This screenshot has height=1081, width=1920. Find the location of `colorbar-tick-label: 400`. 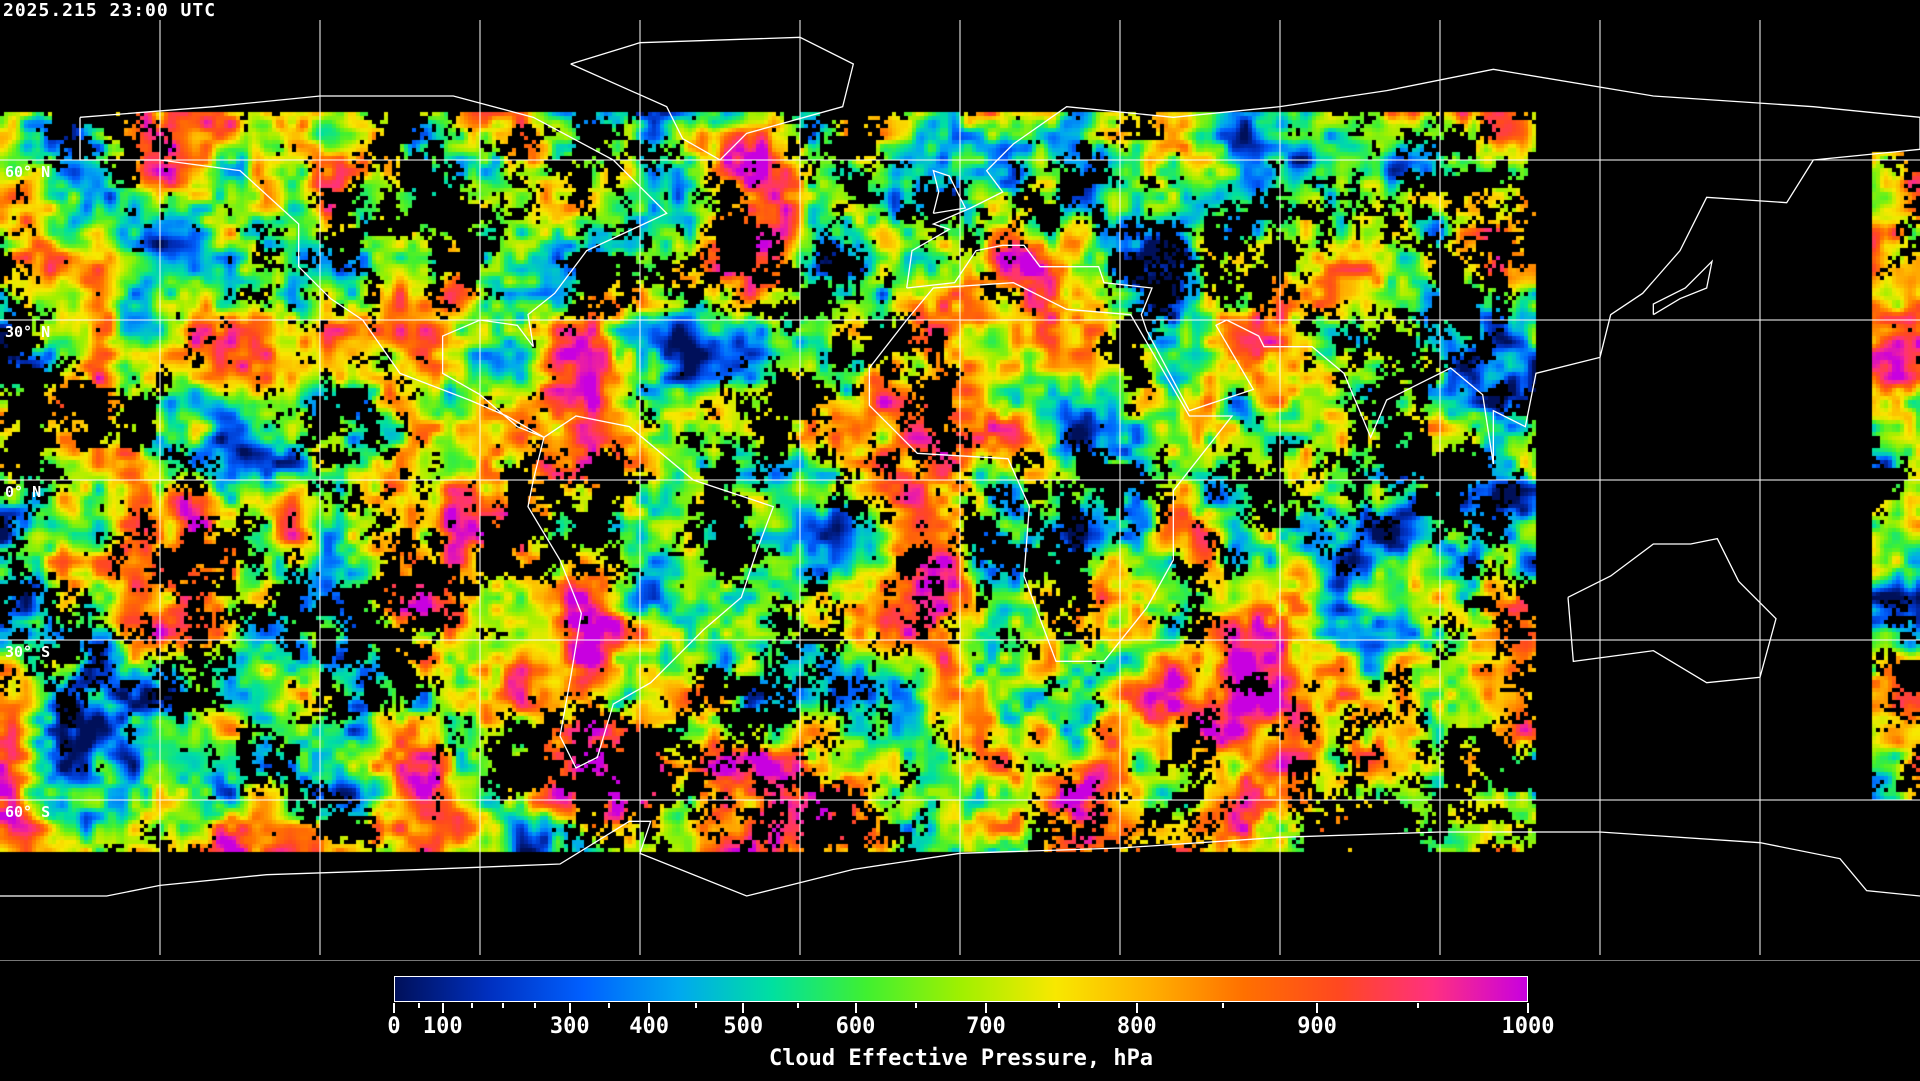

colorbar-tick-label: 400 is located at coordinates (649, 1026).